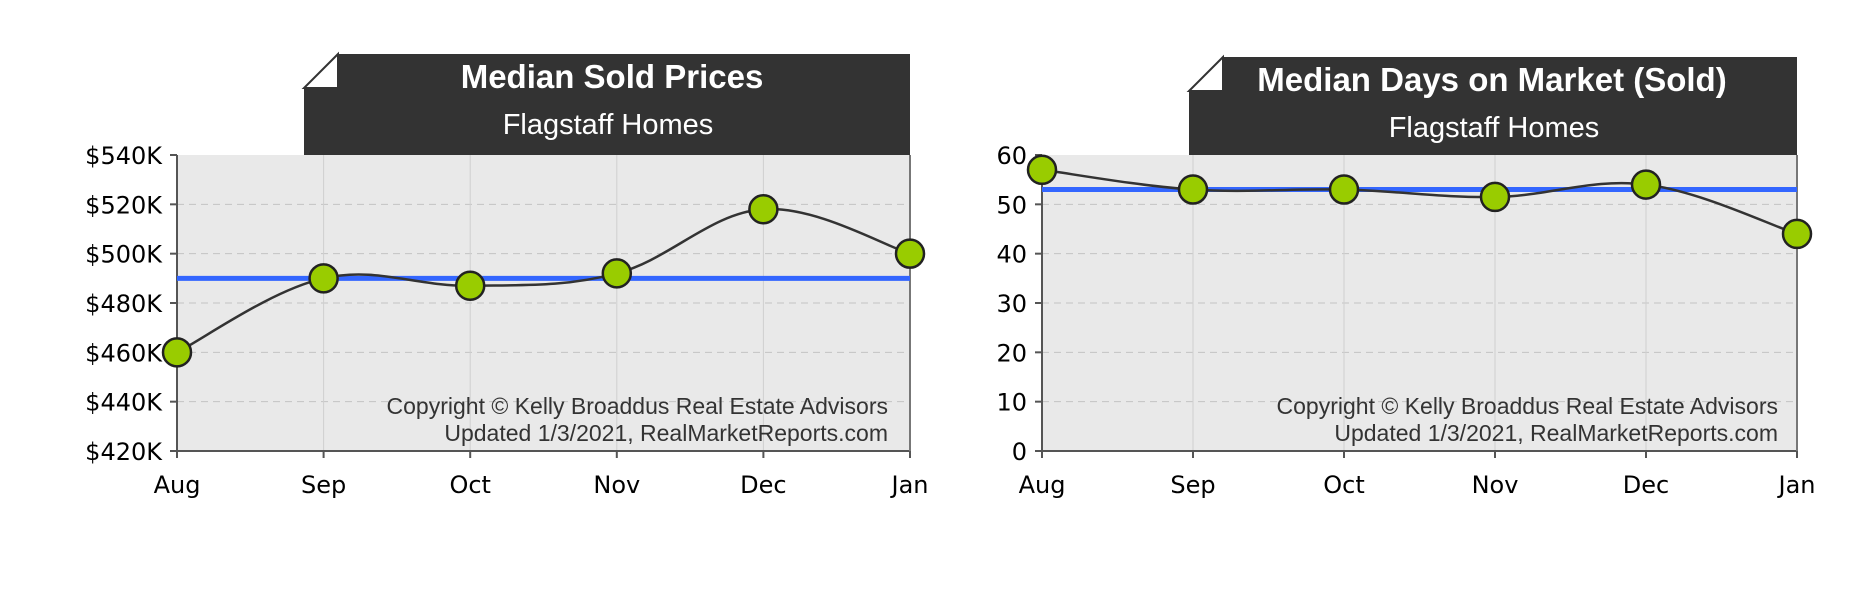  I want to click on y-tick-label: 40, so click(1011, 255).